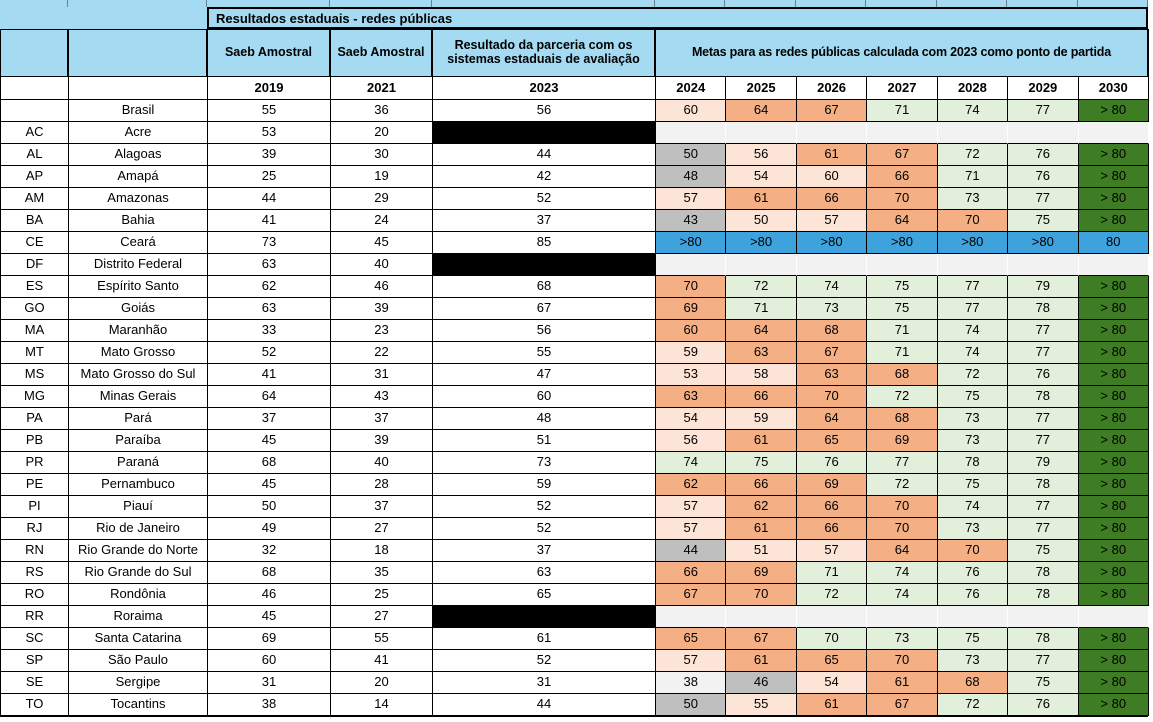 The height and width of the screenshot is (722, 1153). What do you see at coordinates (691, 287) in the screenshot?
I see `meta-2024-cell: 70` at bounding box center [691, 287].